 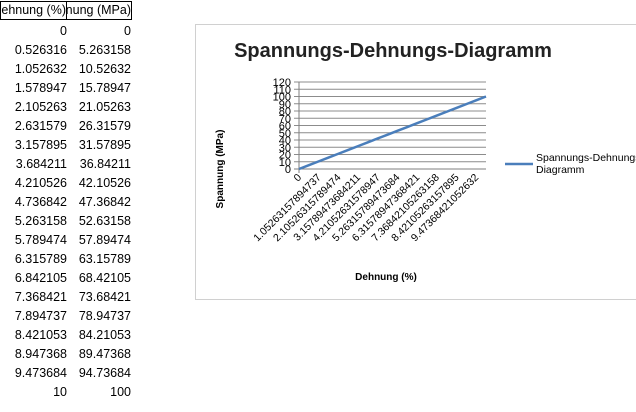 I want to click on table-row: 1.052632 10.52632, so click(x=70, y=69).